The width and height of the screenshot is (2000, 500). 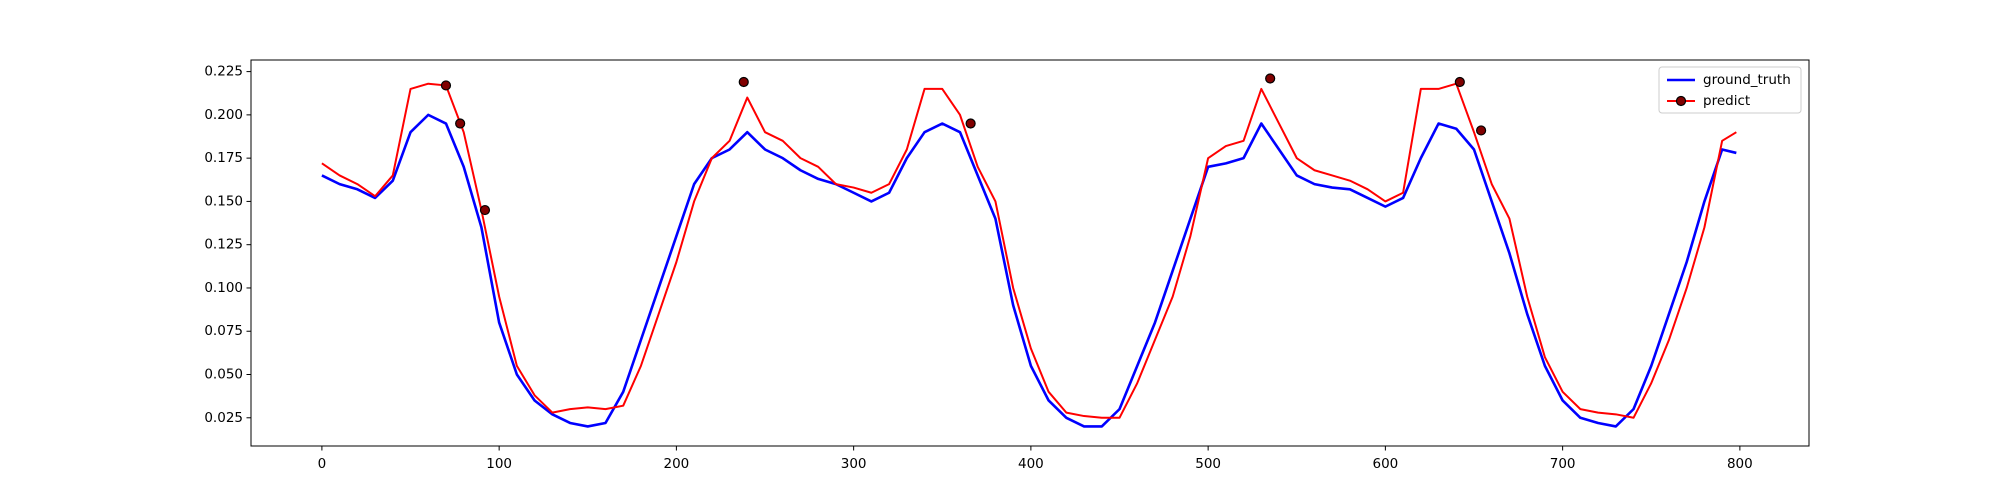 I want to click on x-tick-label: 300, so click(x=854, y=464).